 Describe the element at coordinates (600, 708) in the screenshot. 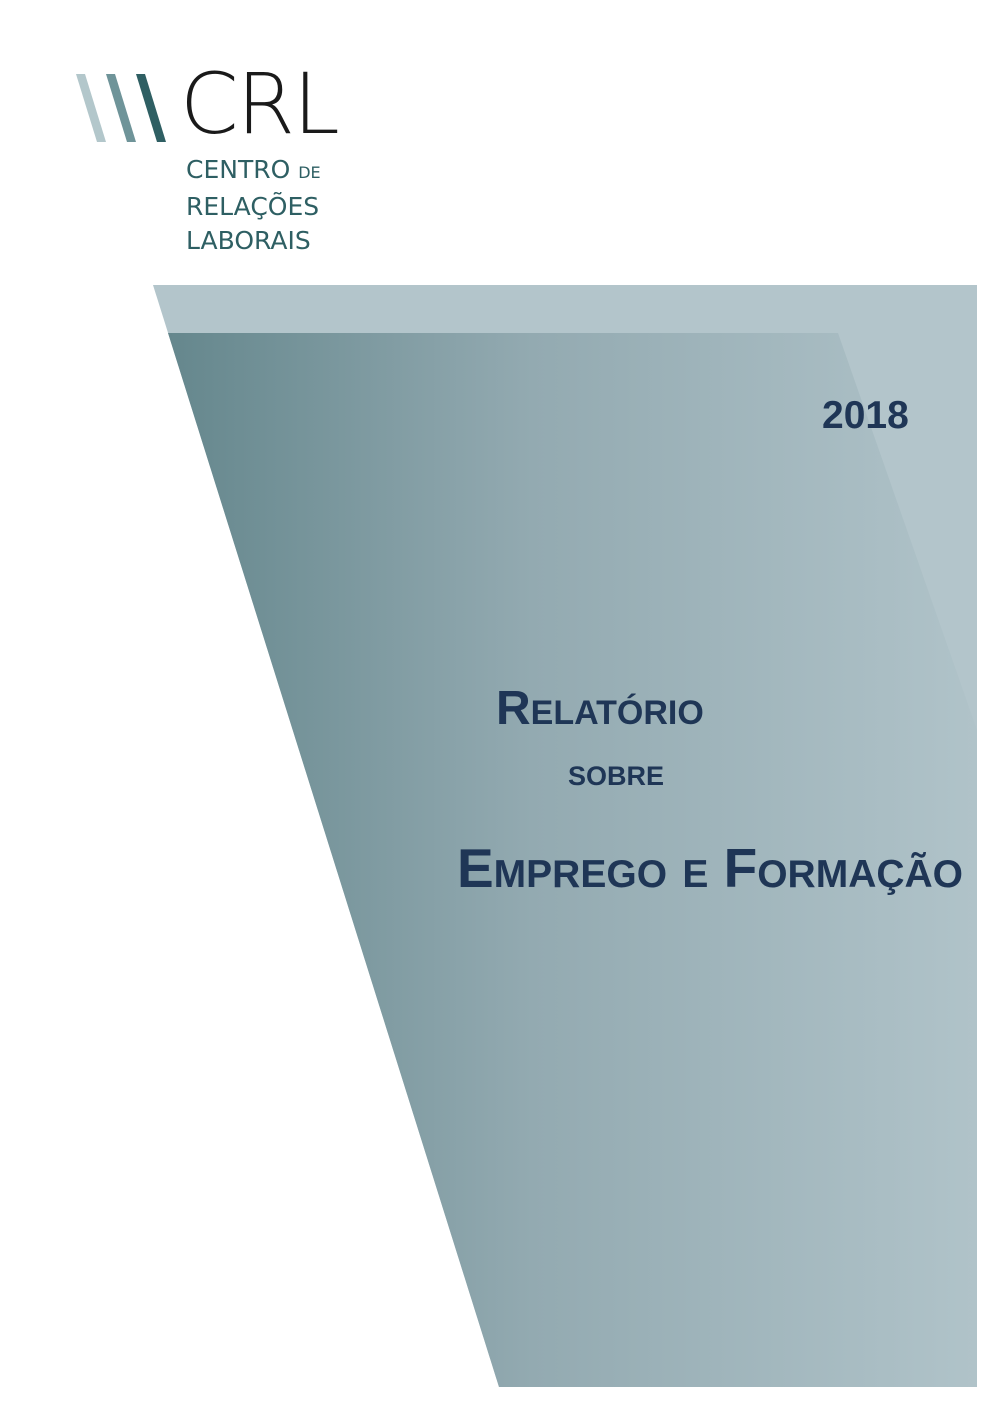

I see `title-line1: Relatório` at that location.